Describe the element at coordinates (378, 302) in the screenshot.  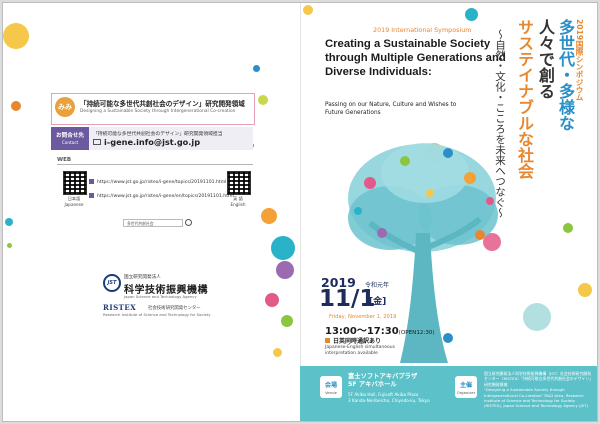
I see `event-weekday: [金]` at that location.